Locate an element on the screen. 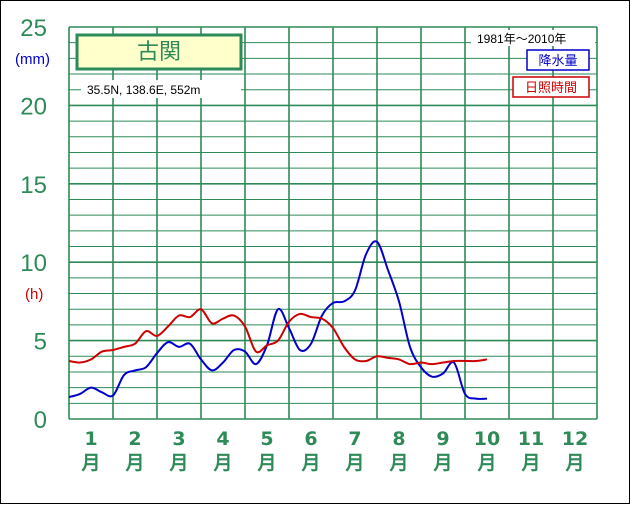  y-tick-label: 20 is located at coordinates (33, 106).